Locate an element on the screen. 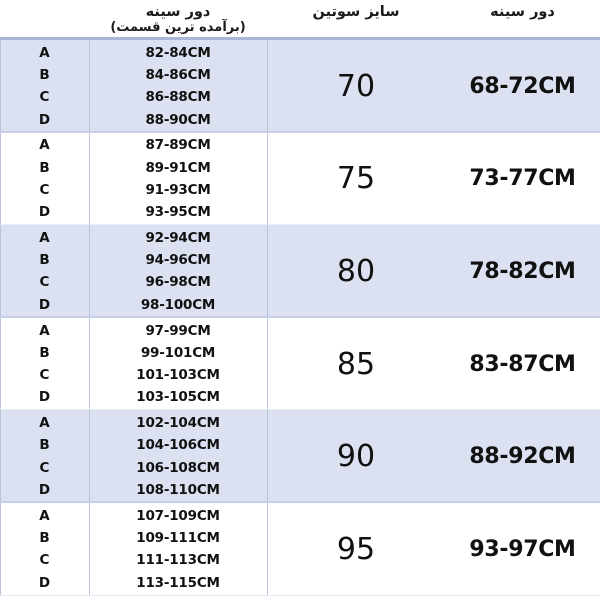  bra-size-value: 95 is located at coordinates (356, 549).